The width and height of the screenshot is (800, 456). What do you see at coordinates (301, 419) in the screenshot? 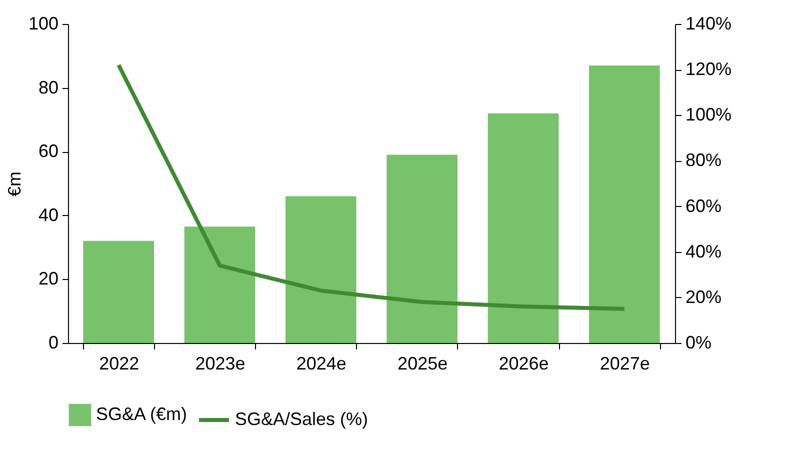
I see `legend-label: SG&A/Sales (%)` at bounding box center [301, 419].